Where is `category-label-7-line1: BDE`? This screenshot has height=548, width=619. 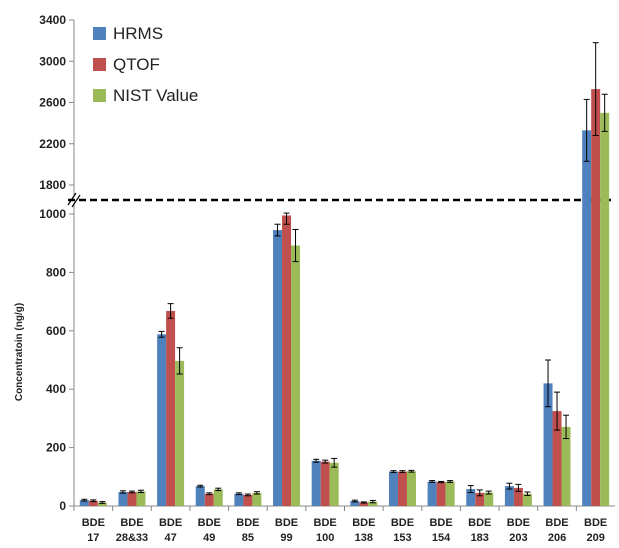
category-label-7-line1: BDE is located at coordinates (363, 523).